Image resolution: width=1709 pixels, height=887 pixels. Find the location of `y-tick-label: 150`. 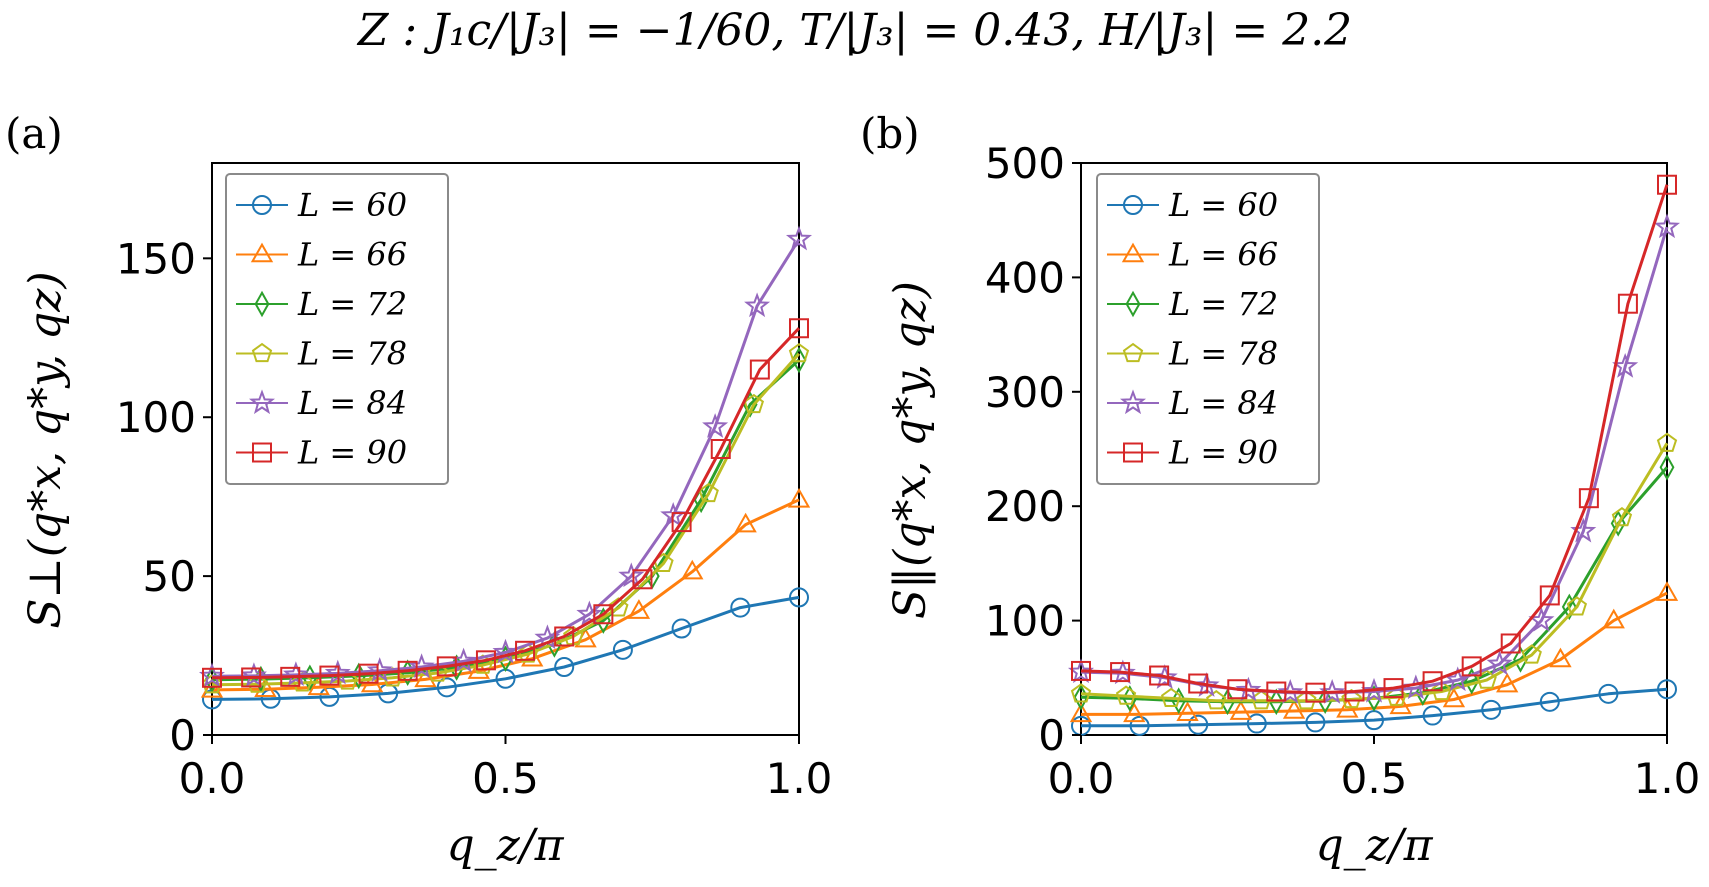

y-tick-label: 150 is located at coordinates (156, 258).